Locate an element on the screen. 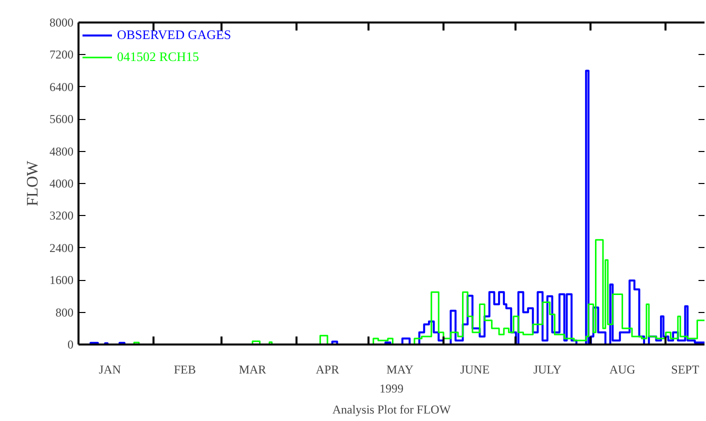 The width and height of the screenshot is (706, 421). y-tick-label: 4000 is located at coordinates (62, 183).